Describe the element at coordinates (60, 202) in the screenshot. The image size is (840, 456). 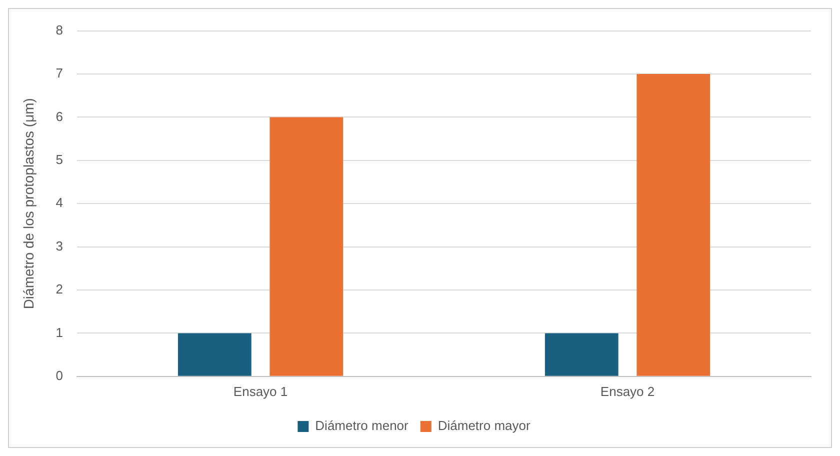
I see `y-tick-label: 4` at that location.